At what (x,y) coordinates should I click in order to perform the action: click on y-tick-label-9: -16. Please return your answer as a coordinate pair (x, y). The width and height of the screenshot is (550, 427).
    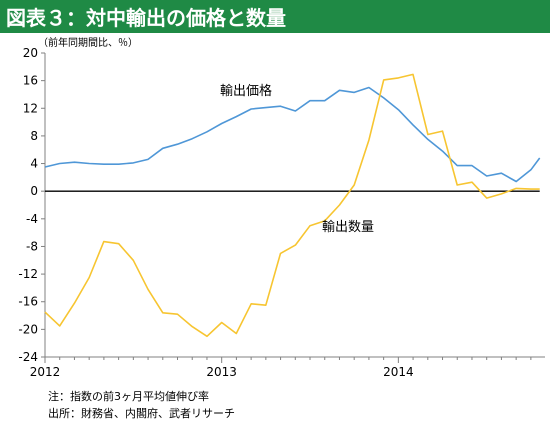
    Looking at the image, I should click on (28, 302).